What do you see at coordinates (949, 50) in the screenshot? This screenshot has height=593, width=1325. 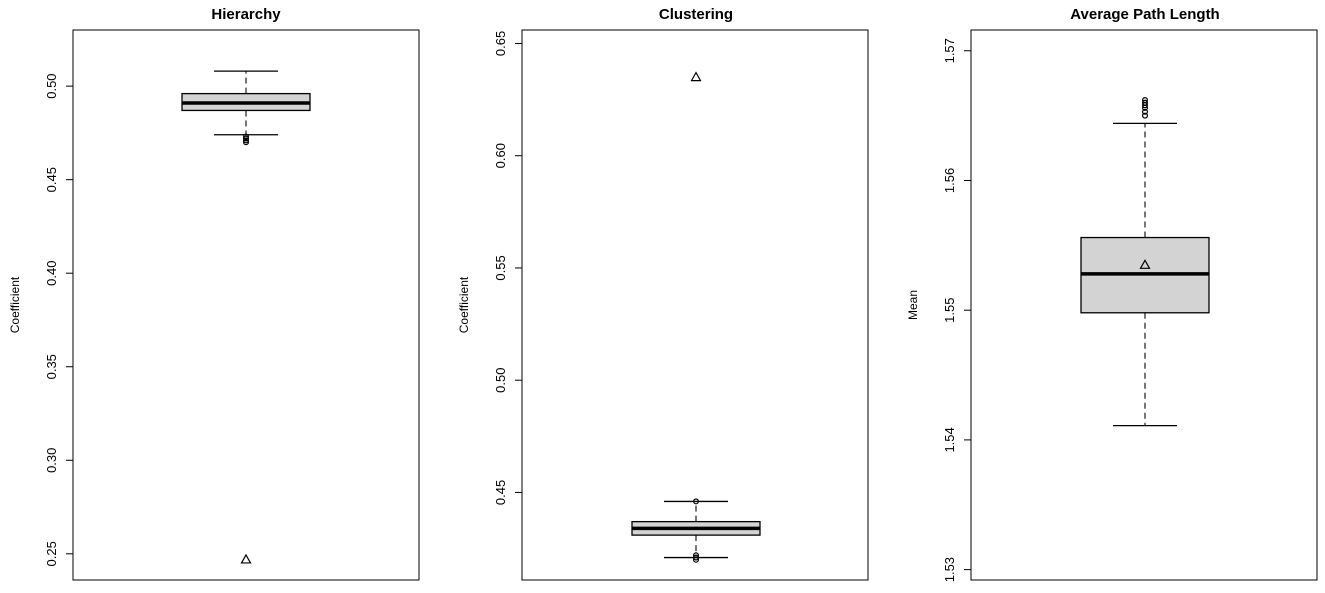 I see `y-tick-label: 1.57` at bounding box center [949, 50].